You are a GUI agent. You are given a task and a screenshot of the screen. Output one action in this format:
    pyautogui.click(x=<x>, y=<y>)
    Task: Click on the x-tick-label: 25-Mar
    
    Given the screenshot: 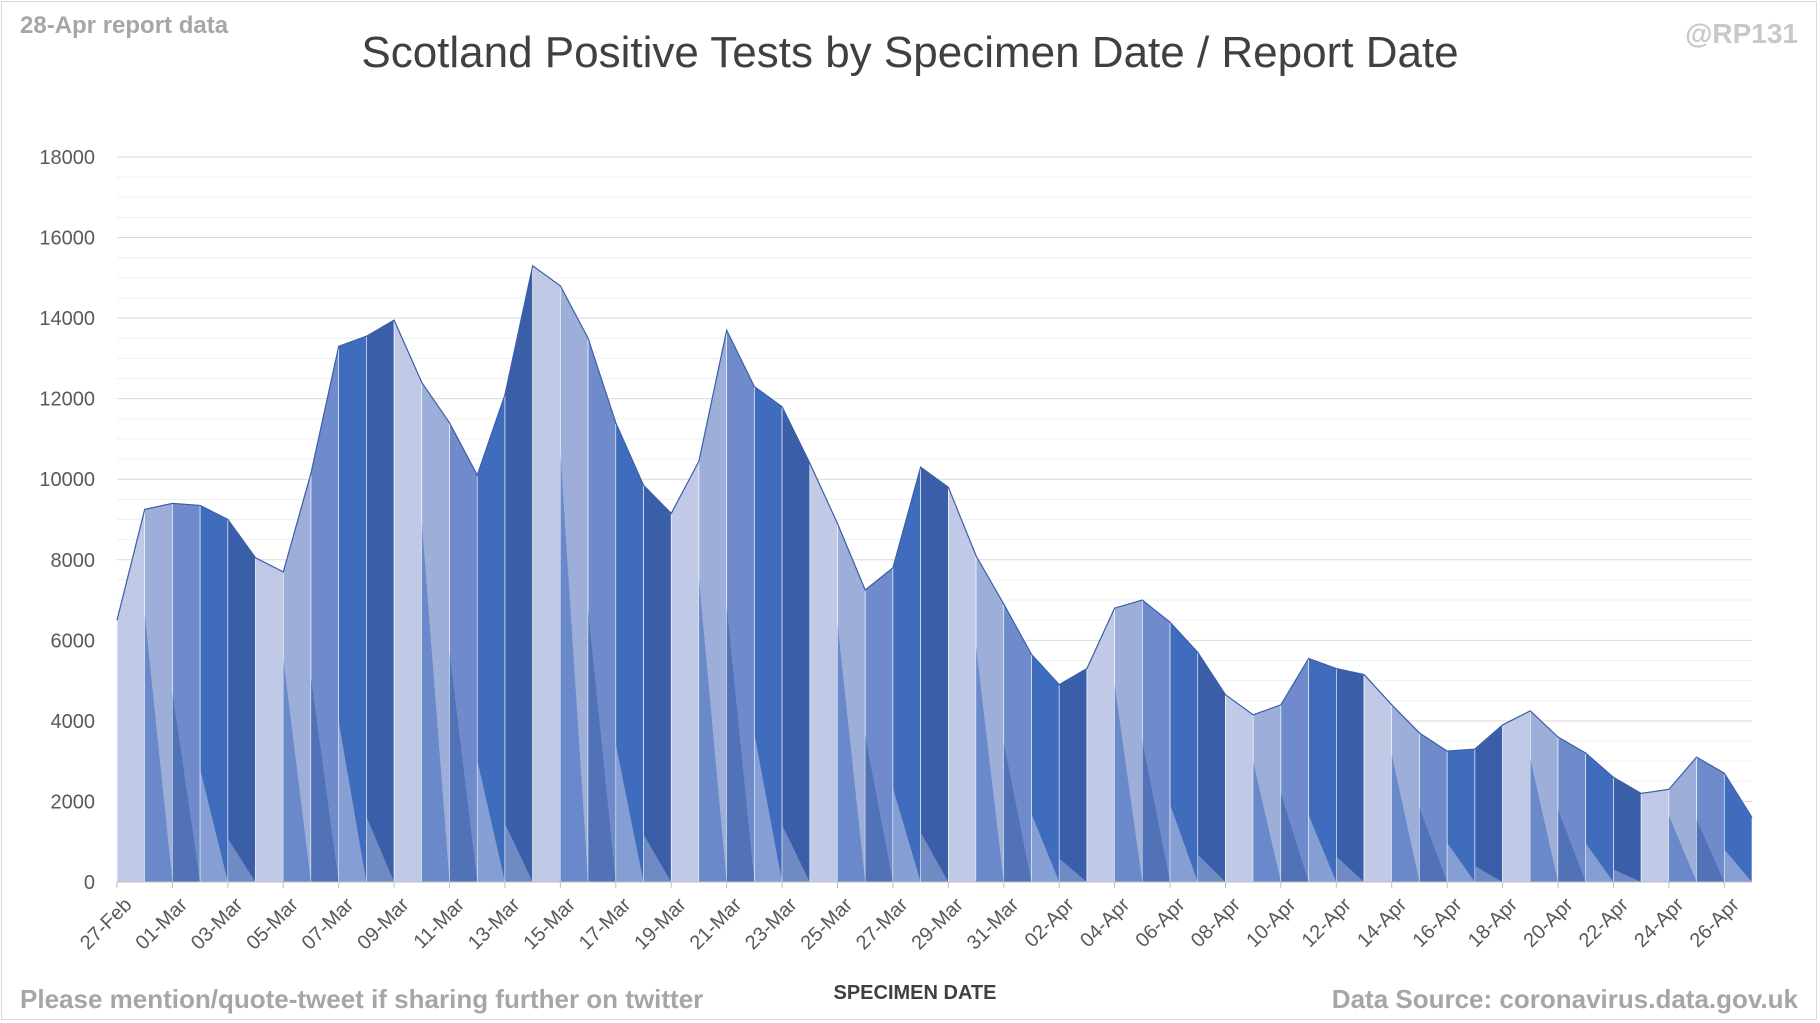 What is the action you would take?
    pyautogui.click(x=827, y=924)
    